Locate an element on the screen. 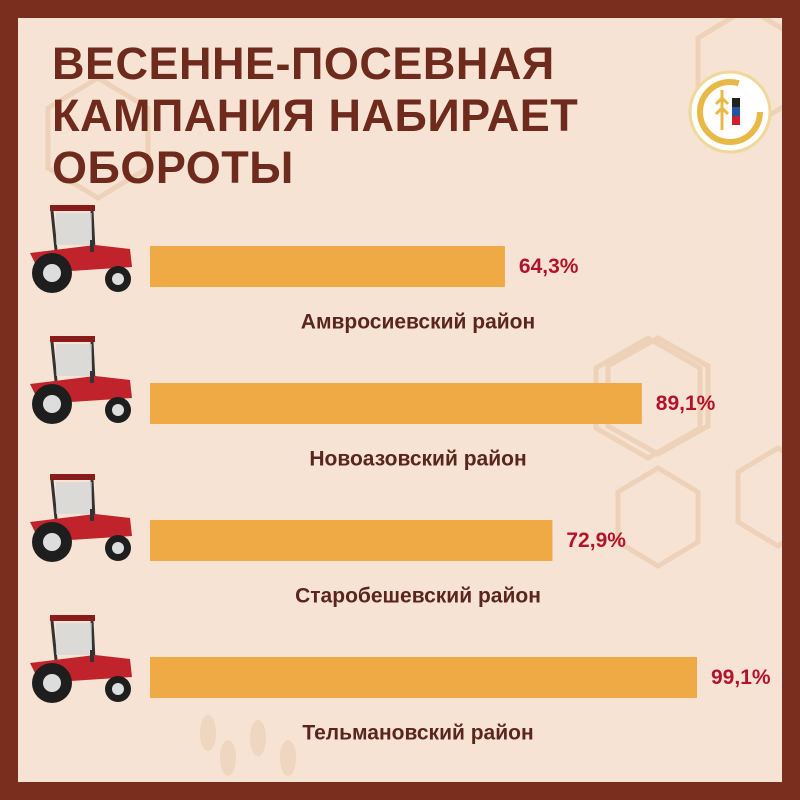 The image size is (800, 800). value-label: 72,9% is located at coordinates (596, 540).